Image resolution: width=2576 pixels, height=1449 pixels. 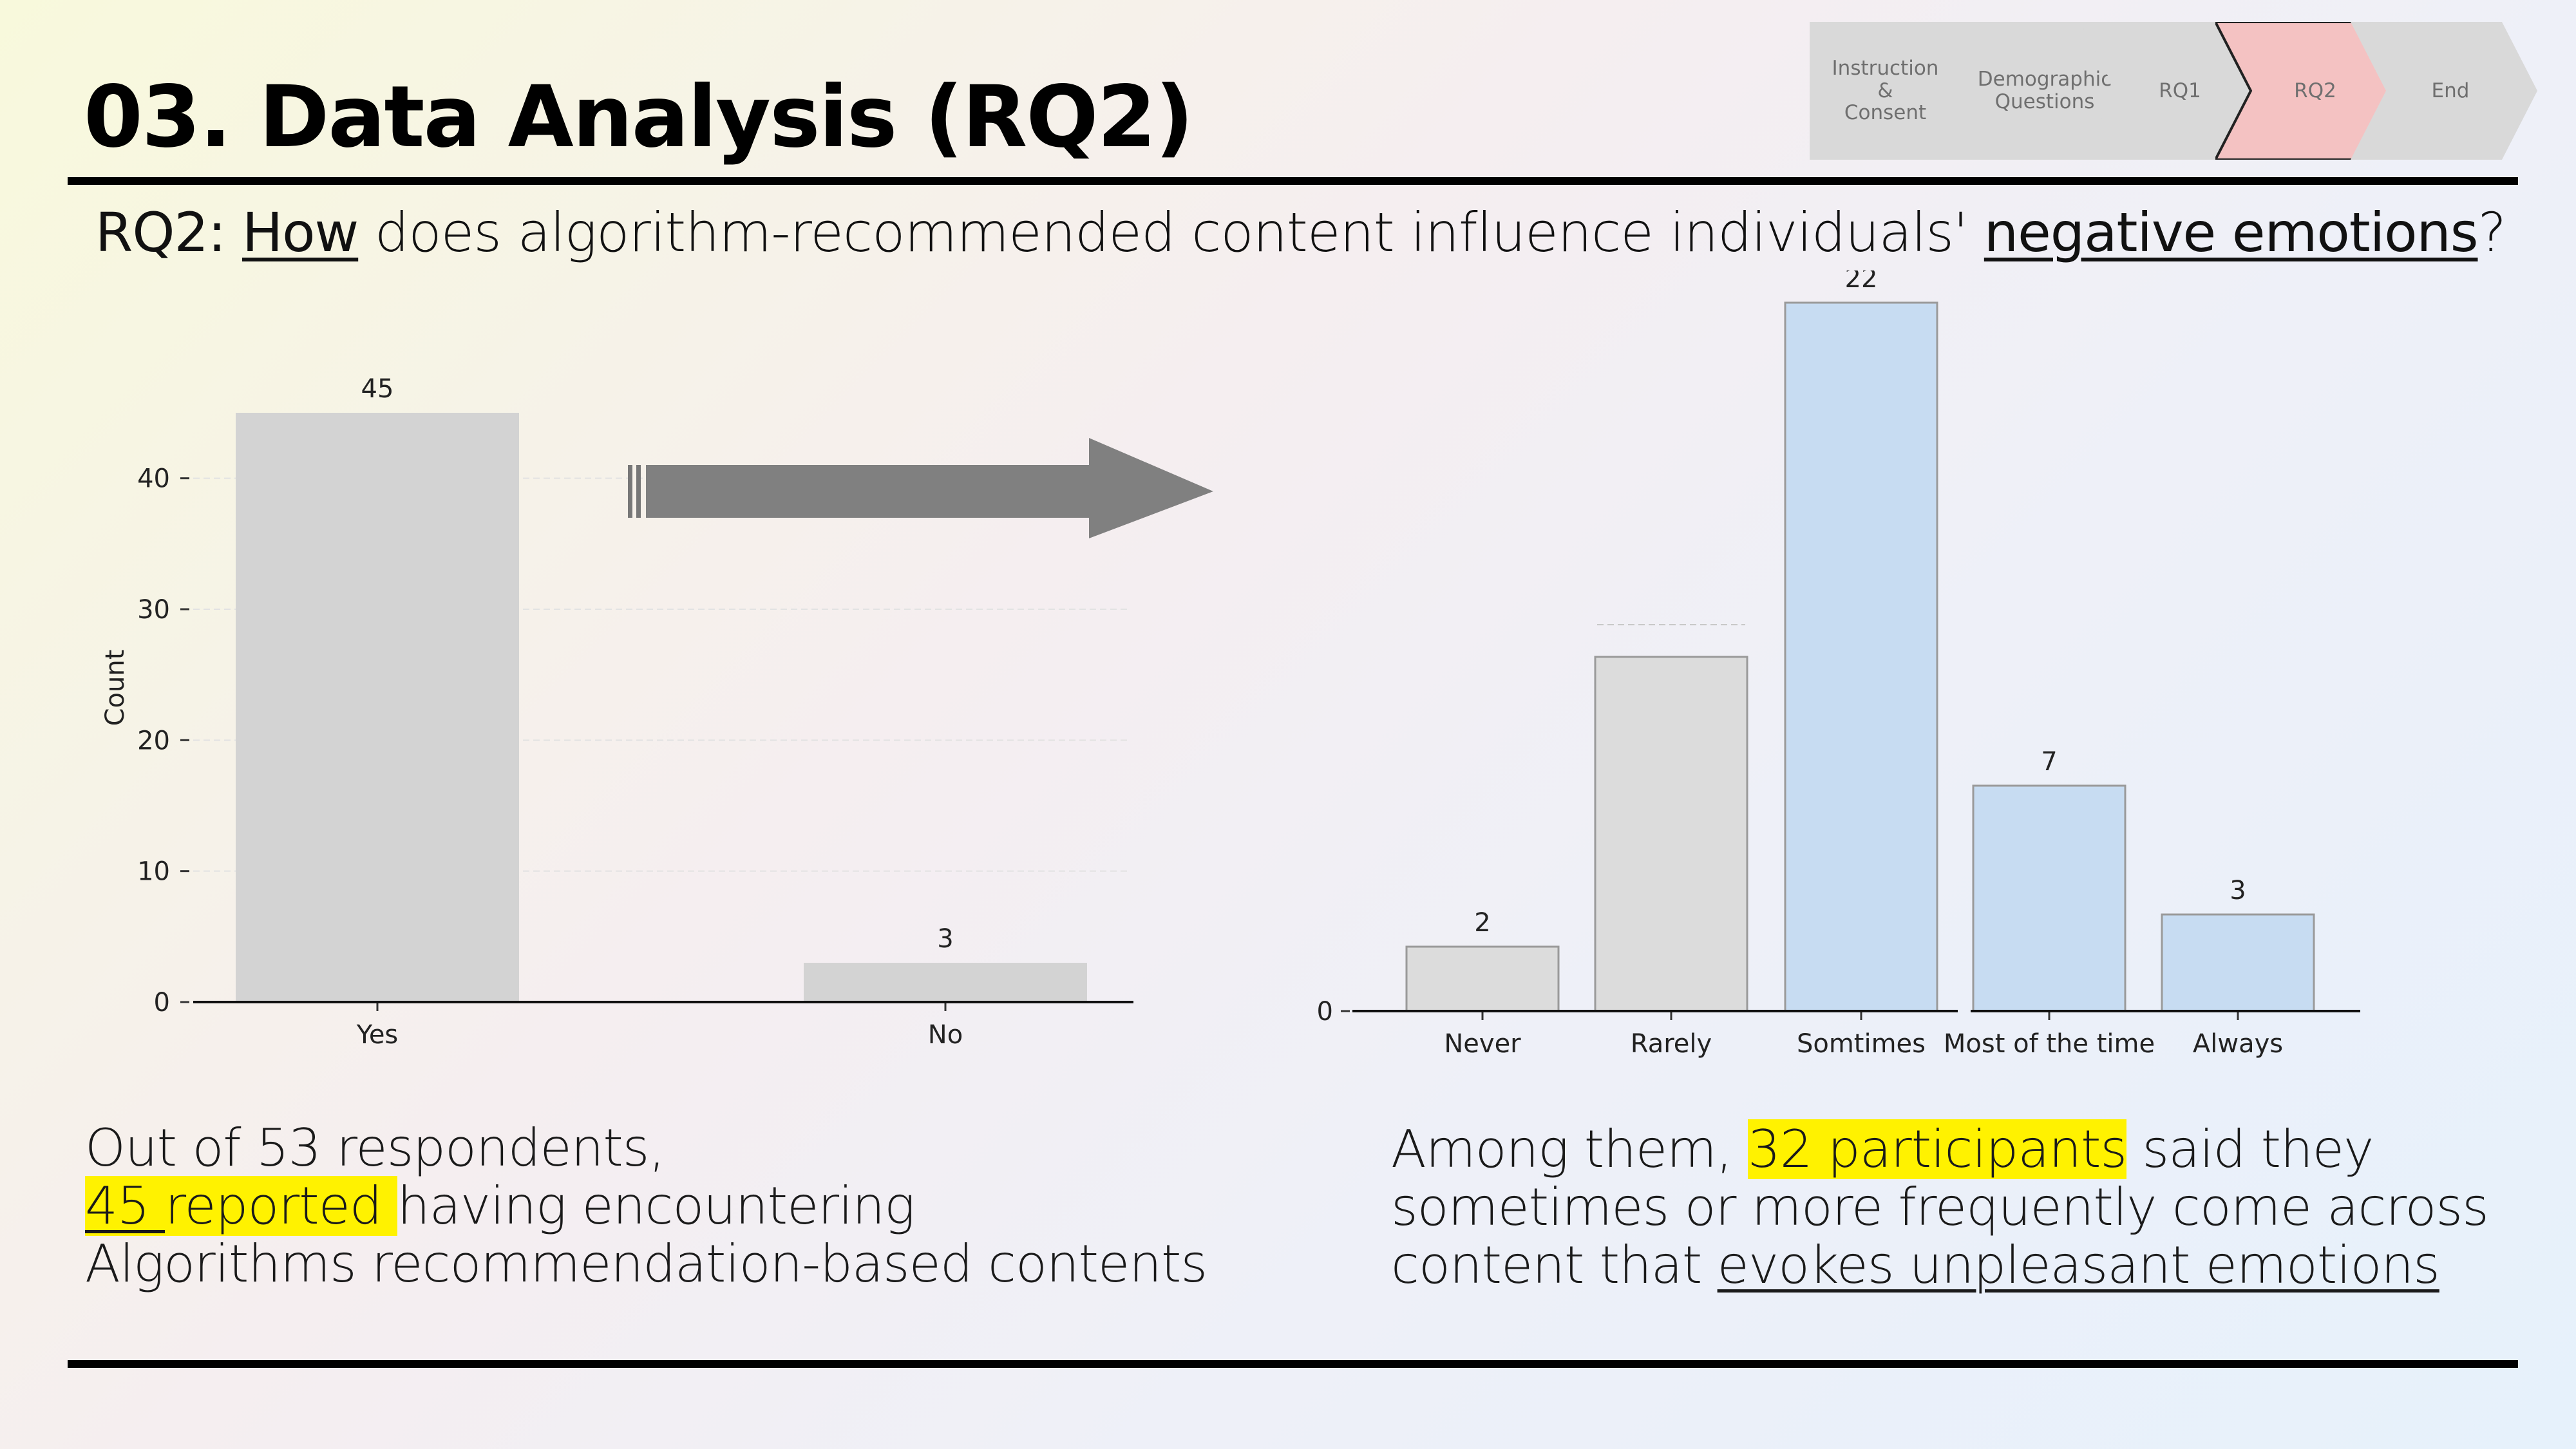 I want to click on top-divider, so click(x=1293, y=181).